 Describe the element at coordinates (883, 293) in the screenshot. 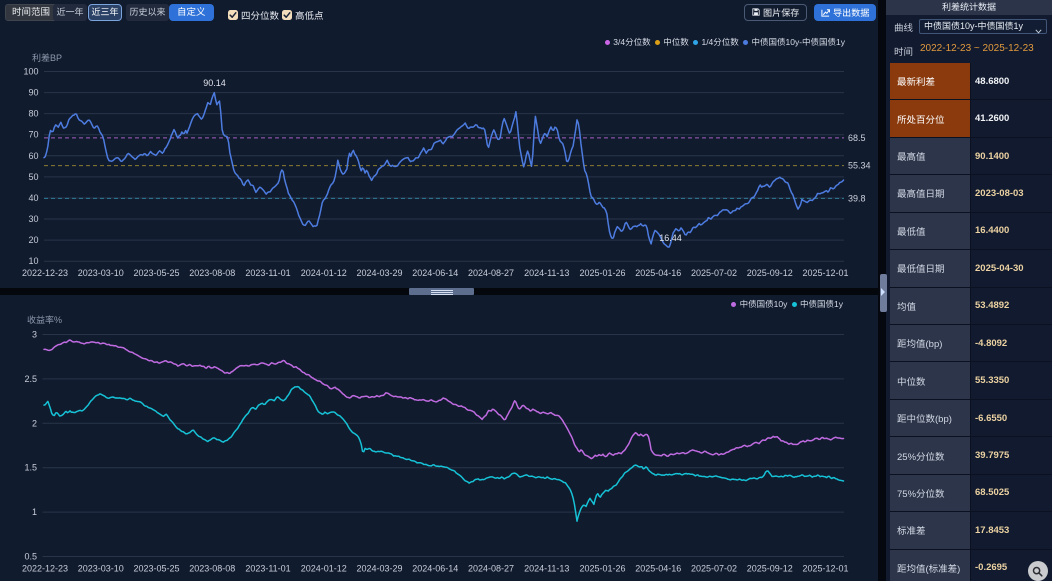

I see `sidebar-collapse-handle` at that location.